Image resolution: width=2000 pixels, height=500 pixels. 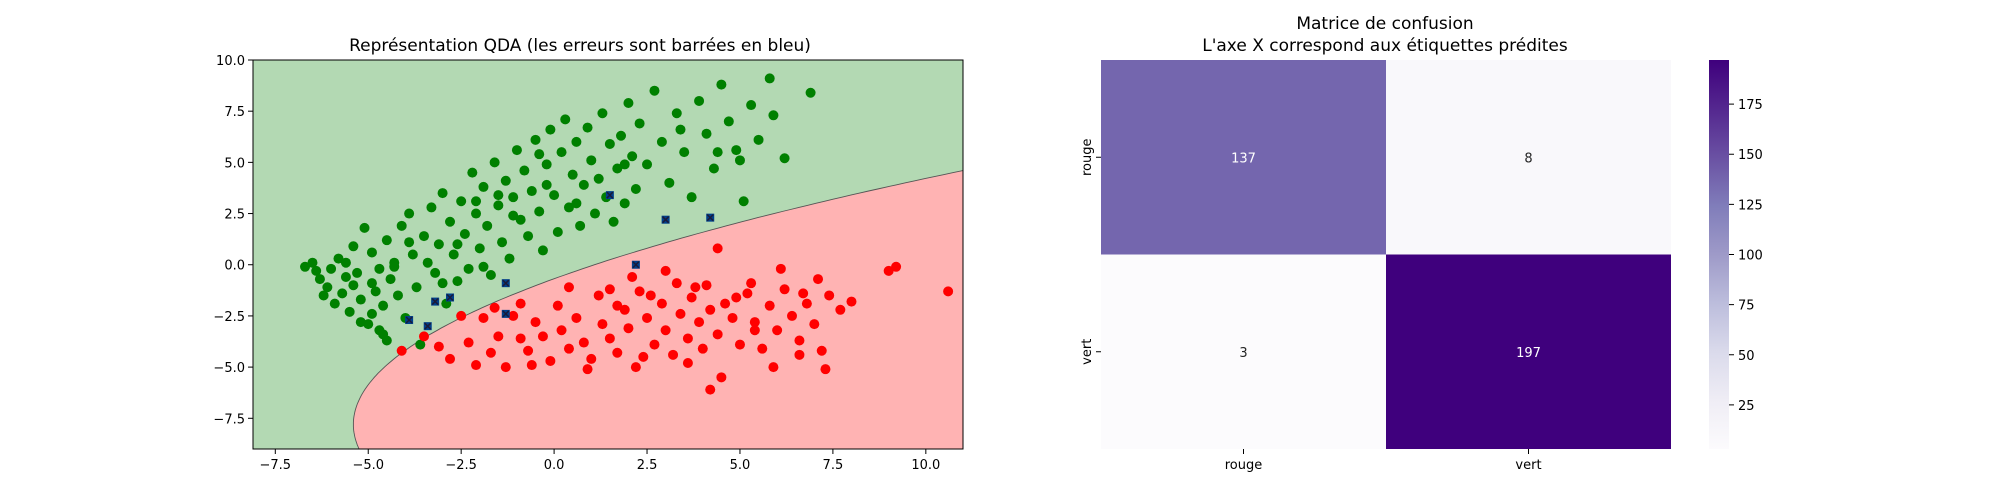 I want to click on heatmap-y-axis: rouge vert, so click(x=1090, y=251).